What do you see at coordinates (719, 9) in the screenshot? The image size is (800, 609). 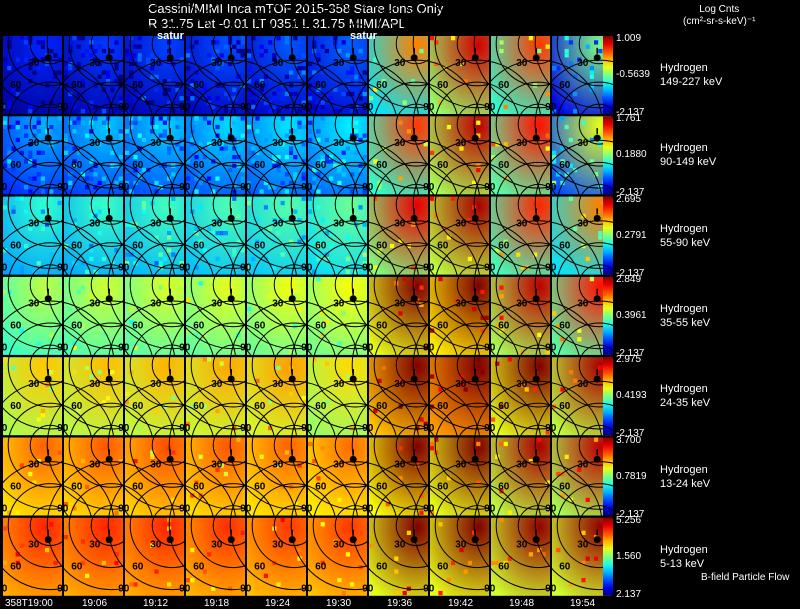 I see `colorbar-title-line1: Log Cnts` at bounding box center [719, 9].